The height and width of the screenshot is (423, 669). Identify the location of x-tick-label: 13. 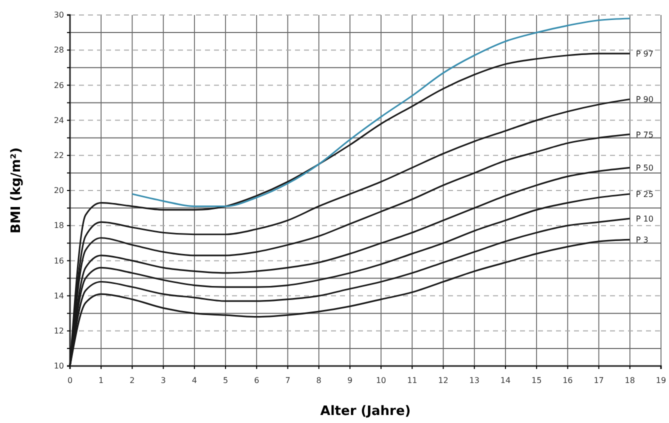
(474, 381).